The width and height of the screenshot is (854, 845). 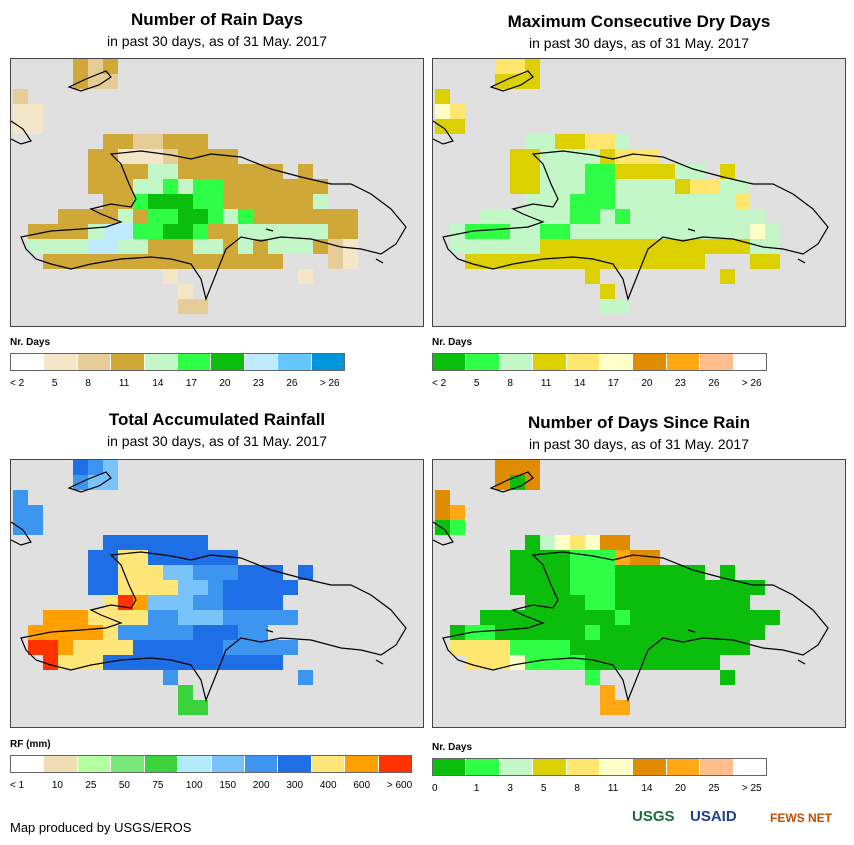 What do you see at coordinates (639, 444) in the screenshot?
I see `panel-subtitle: in past 30 days, as of 31 May. 2017` at bounding box center [639, 444].